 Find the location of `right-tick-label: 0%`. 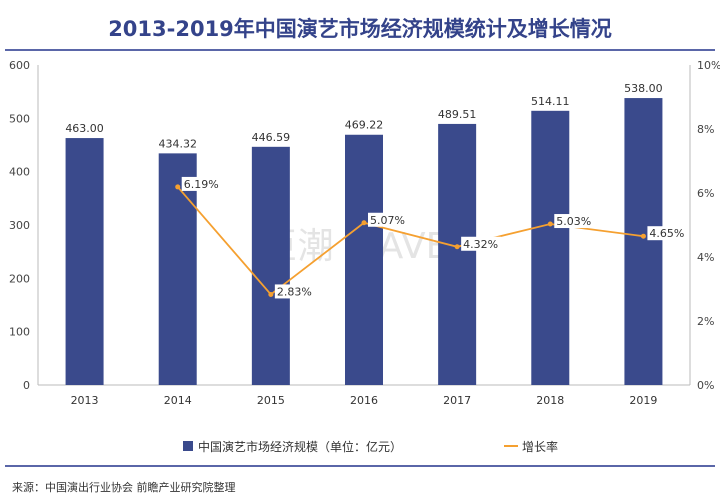

right-tick-label: 0% is located at coordinates (705, 385).